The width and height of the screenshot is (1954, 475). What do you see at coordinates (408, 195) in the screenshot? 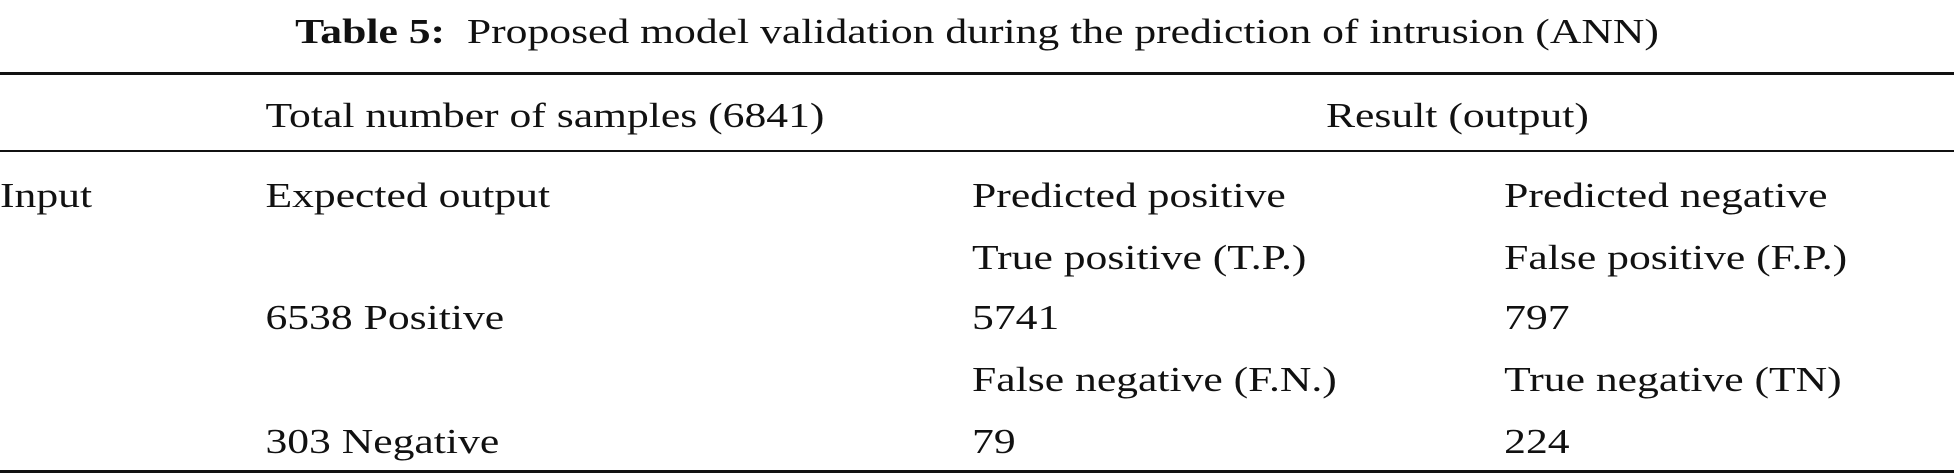
I see `cell: Expected output` at bounding box center [408, 195].